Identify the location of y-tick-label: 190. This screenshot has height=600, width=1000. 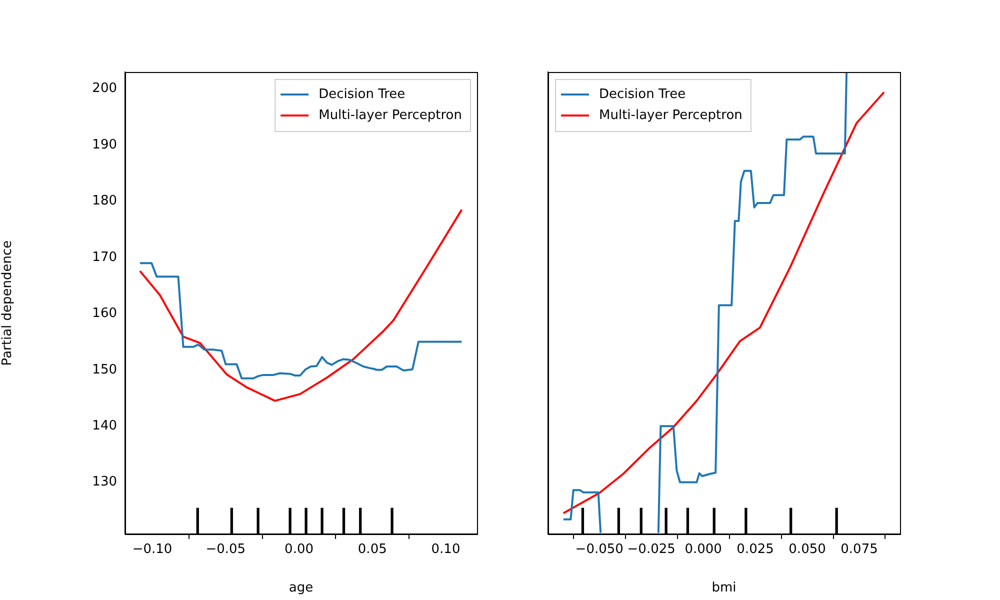
(104, 144).